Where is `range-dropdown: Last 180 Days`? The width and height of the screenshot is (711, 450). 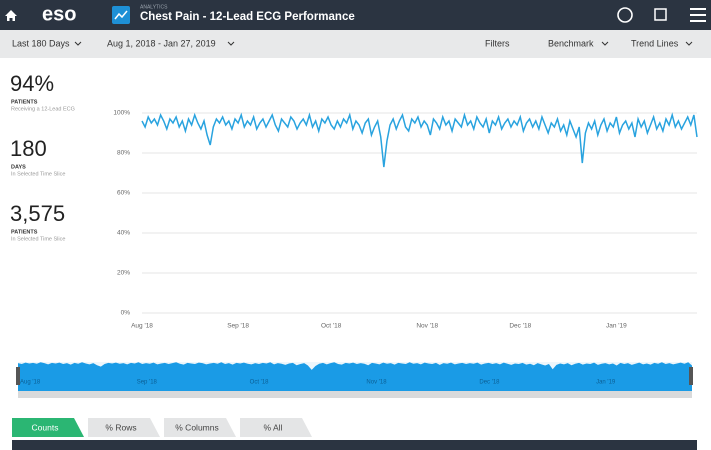
range-dropdown: Last 180 Days is located at coordinates (41, 43).